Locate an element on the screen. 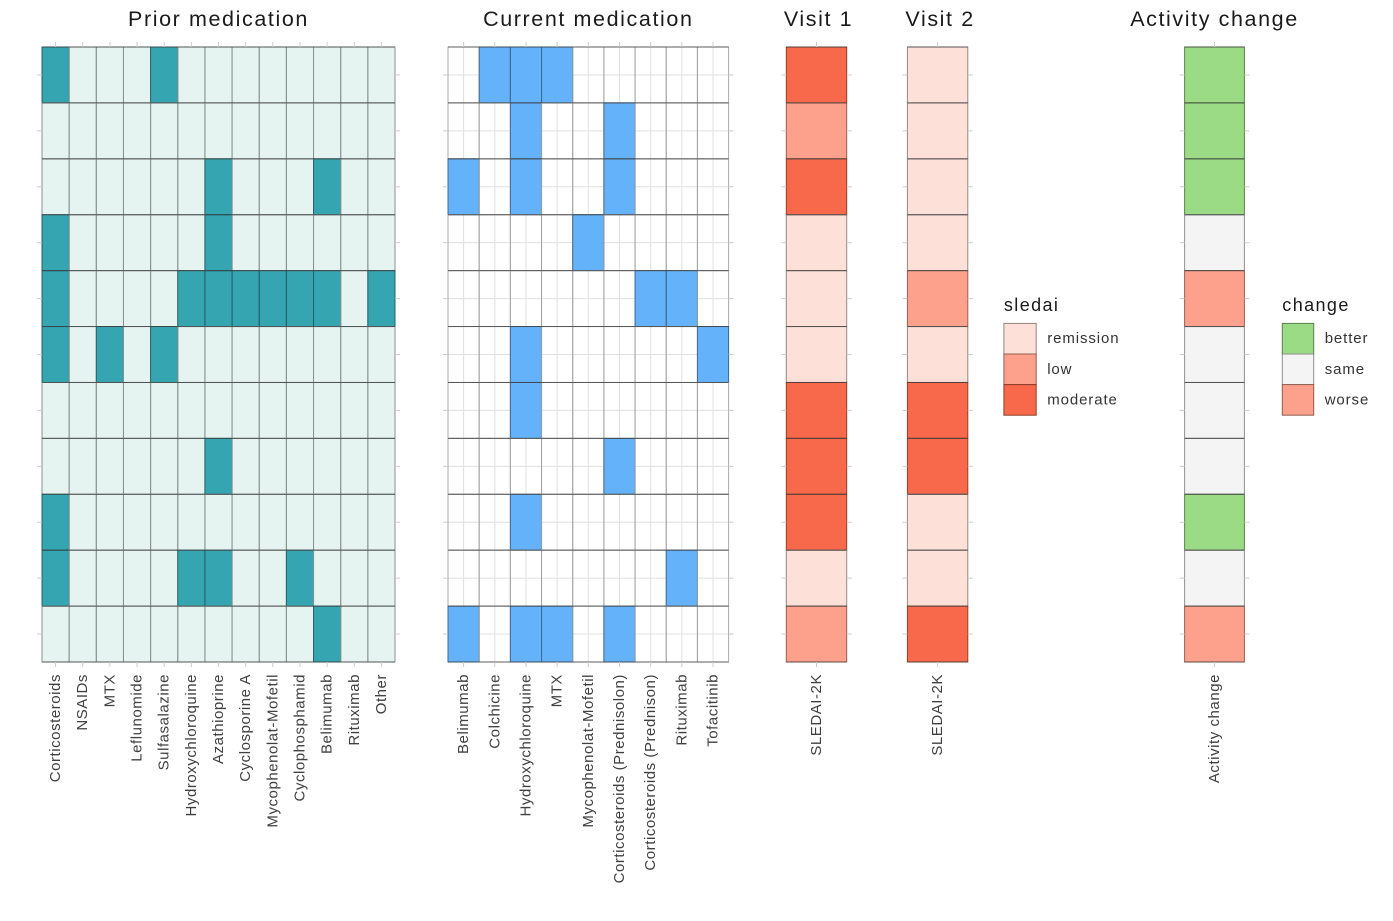 The width and height of the screenshot is (1393, 921). svg-text: low is located at coordinates (1059, 369).